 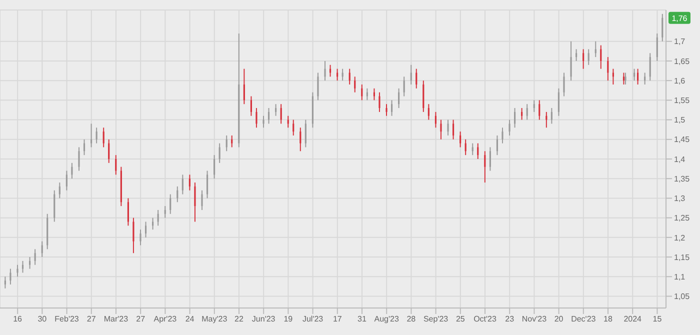 What do you see at coordinates (215, 319) in the screenshot?
I see `x-tick-label: May'23` at bounding box center [215, 319].